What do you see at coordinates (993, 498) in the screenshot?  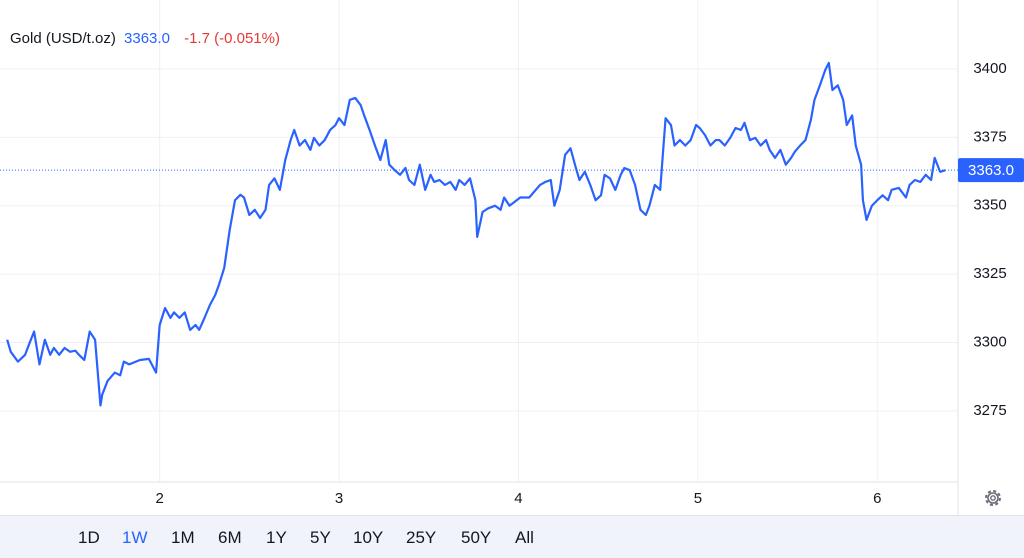 I see `settings-icon` at bounding box center [993, 498].